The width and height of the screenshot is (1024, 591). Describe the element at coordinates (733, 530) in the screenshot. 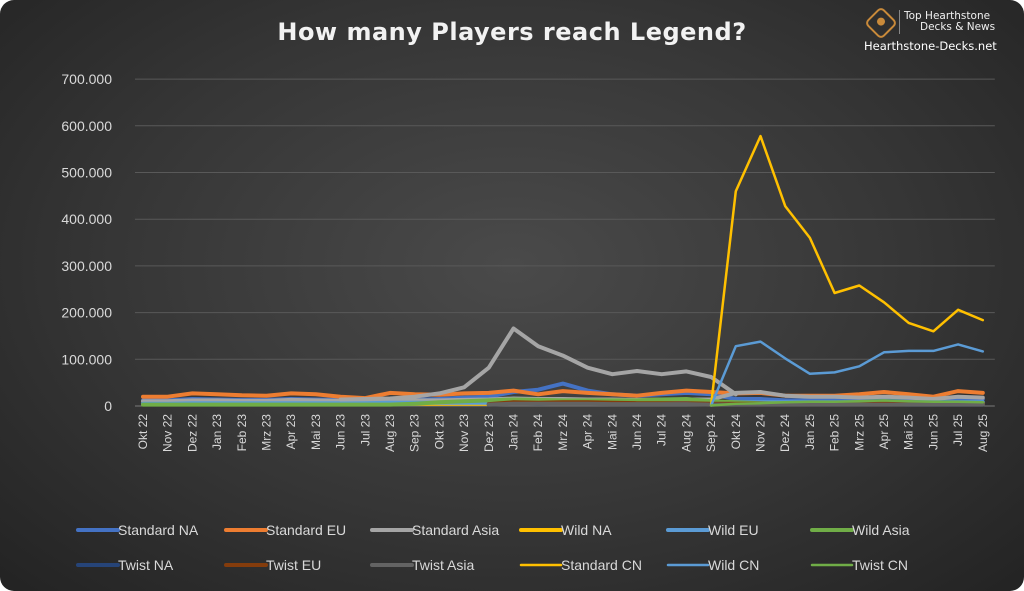

I see `legend-label-wild-eu: Wild EU` at that location.